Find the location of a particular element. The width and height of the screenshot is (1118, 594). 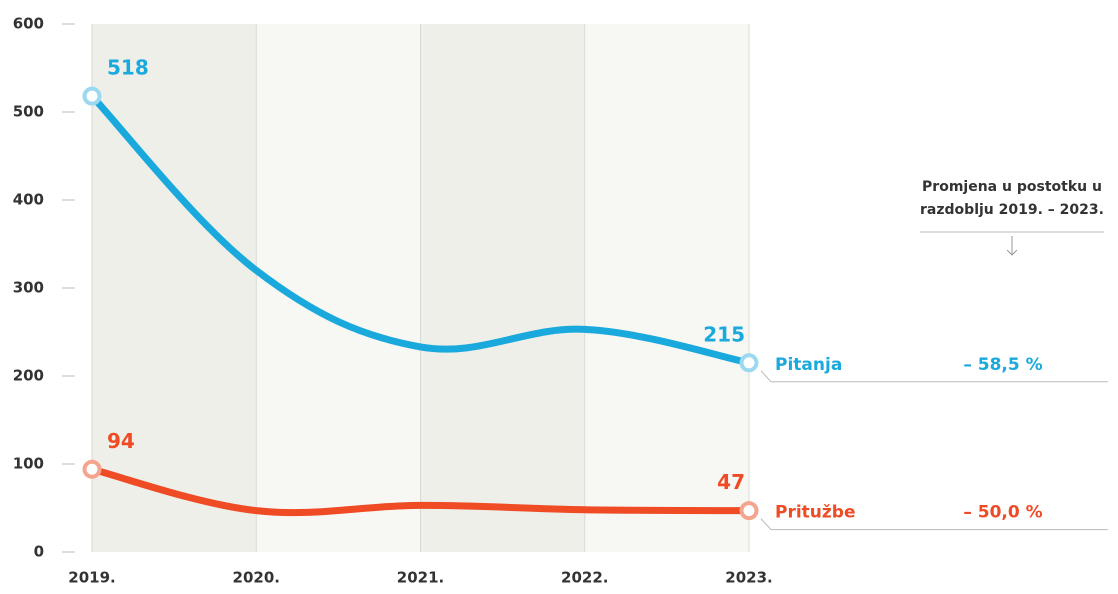

series-line is located at coordinates (420, 491).